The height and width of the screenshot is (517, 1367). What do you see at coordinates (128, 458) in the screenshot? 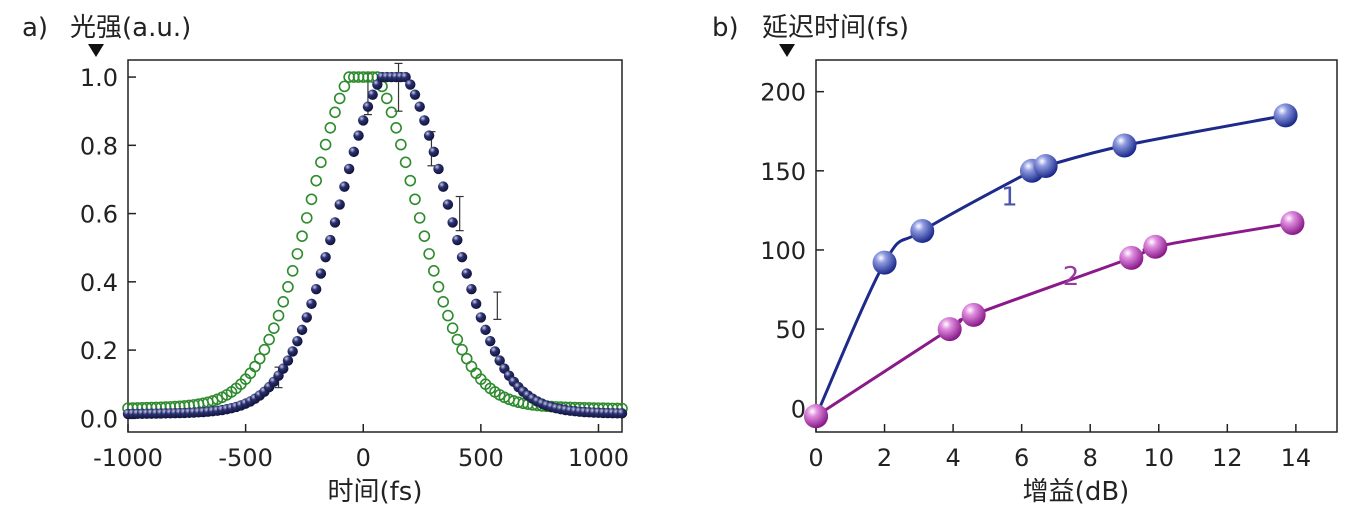
I see `chart-a-xtick-label: -1000` at bounding box center [128, 458].